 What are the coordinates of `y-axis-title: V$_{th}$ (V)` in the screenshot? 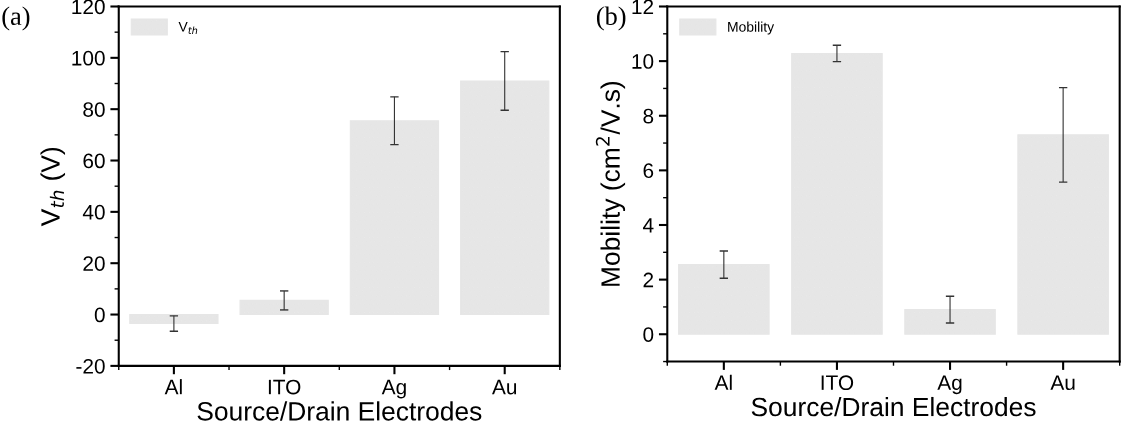 It's located at (53, 187).